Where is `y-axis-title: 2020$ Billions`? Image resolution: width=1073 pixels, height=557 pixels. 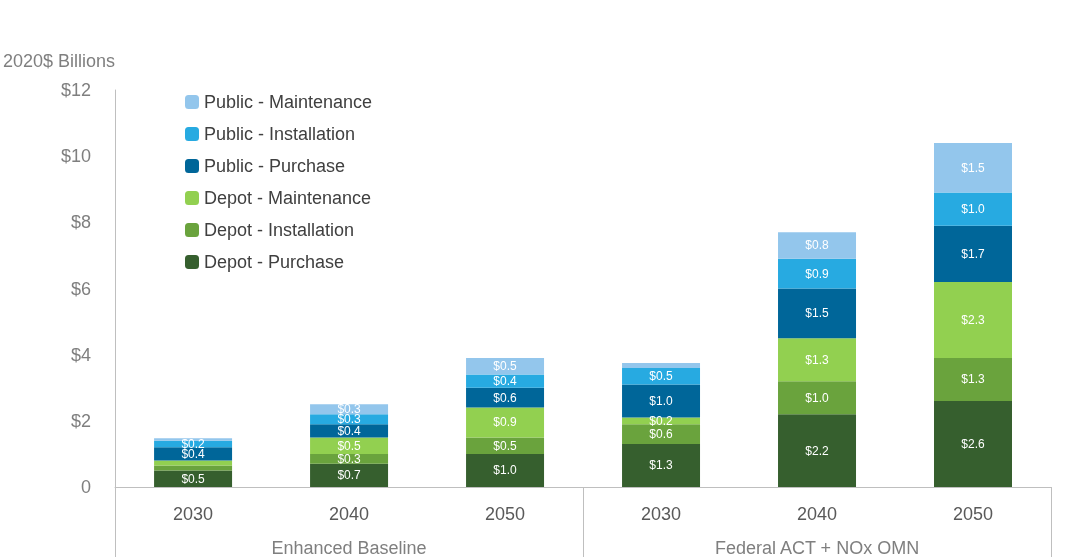
y-axis-title: 2020$ Billions is located at coordinates (59, 61).